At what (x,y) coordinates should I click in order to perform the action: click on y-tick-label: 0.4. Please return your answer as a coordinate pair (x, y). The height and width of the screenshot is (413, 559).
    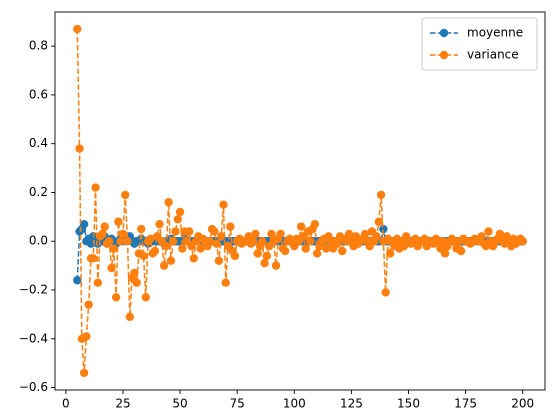
    Looking at the image, I should click on (38, 143).